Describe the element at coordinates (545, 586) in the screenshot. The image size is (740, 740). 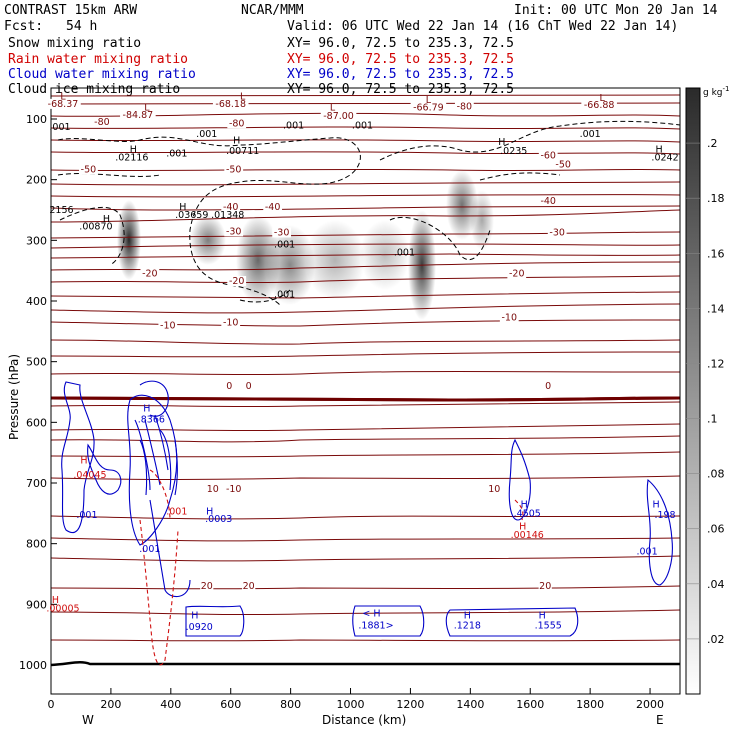
I see `contour-annotation: 20` at that location.